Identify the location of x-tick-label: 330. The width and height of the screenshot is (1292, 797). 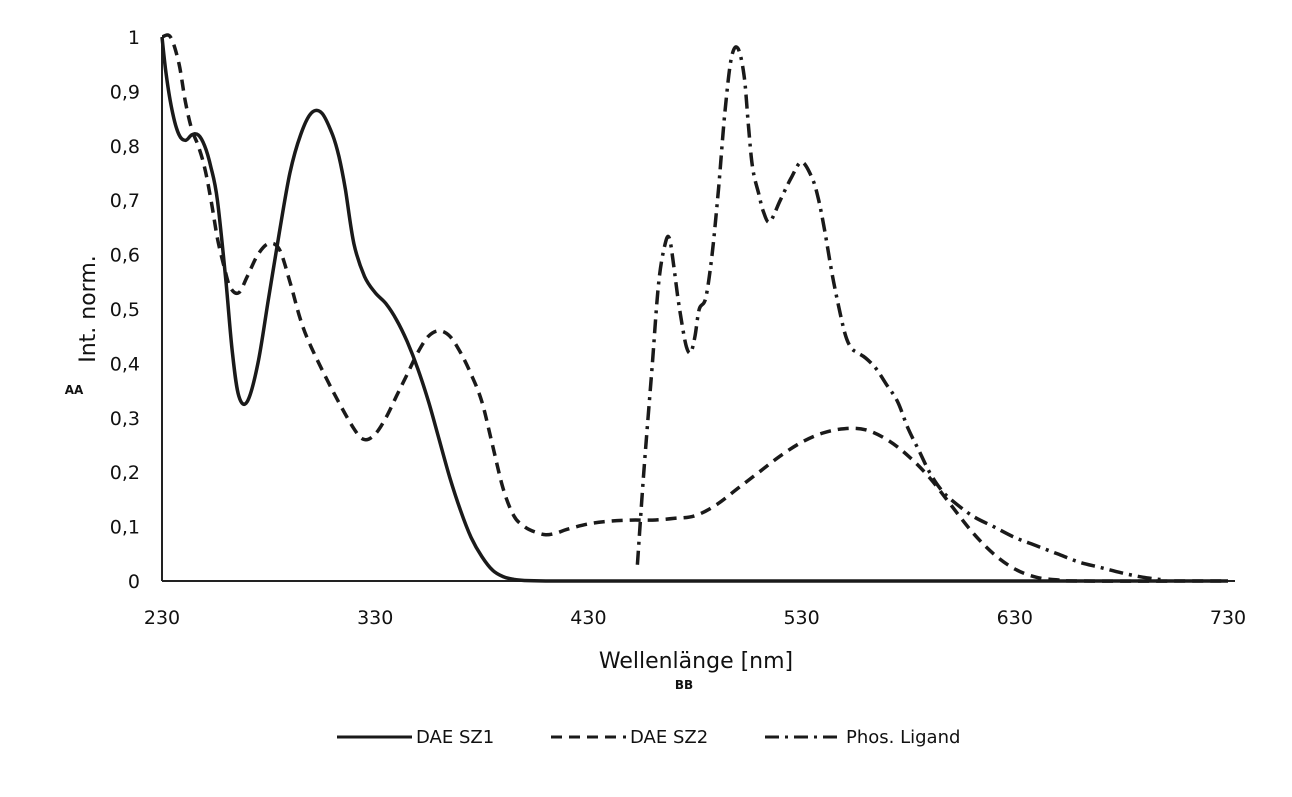
(375, 618).